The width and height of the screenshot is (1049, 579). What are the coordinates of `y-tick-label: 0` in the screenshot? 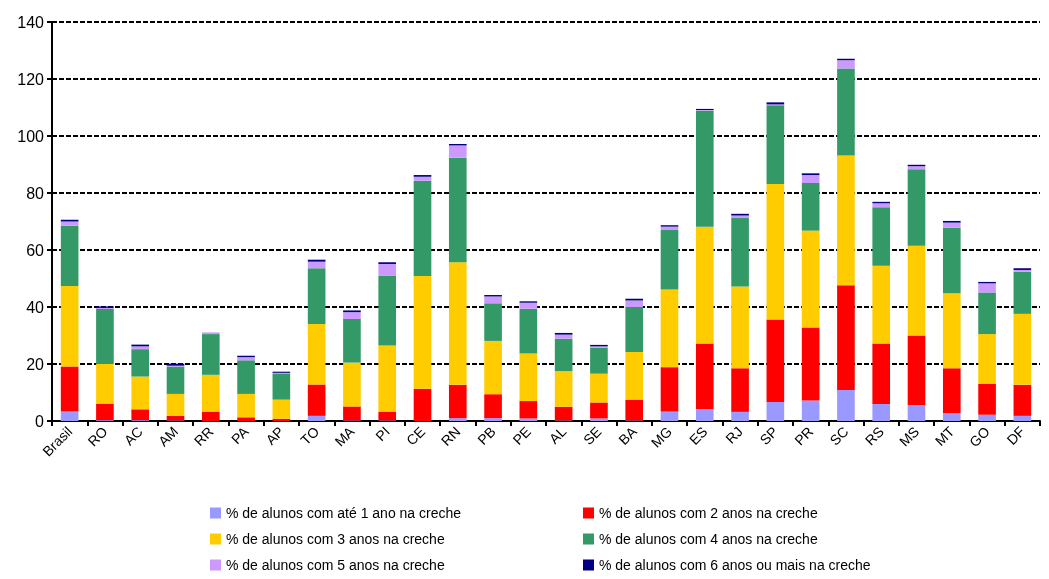 It's located at (40, 421).